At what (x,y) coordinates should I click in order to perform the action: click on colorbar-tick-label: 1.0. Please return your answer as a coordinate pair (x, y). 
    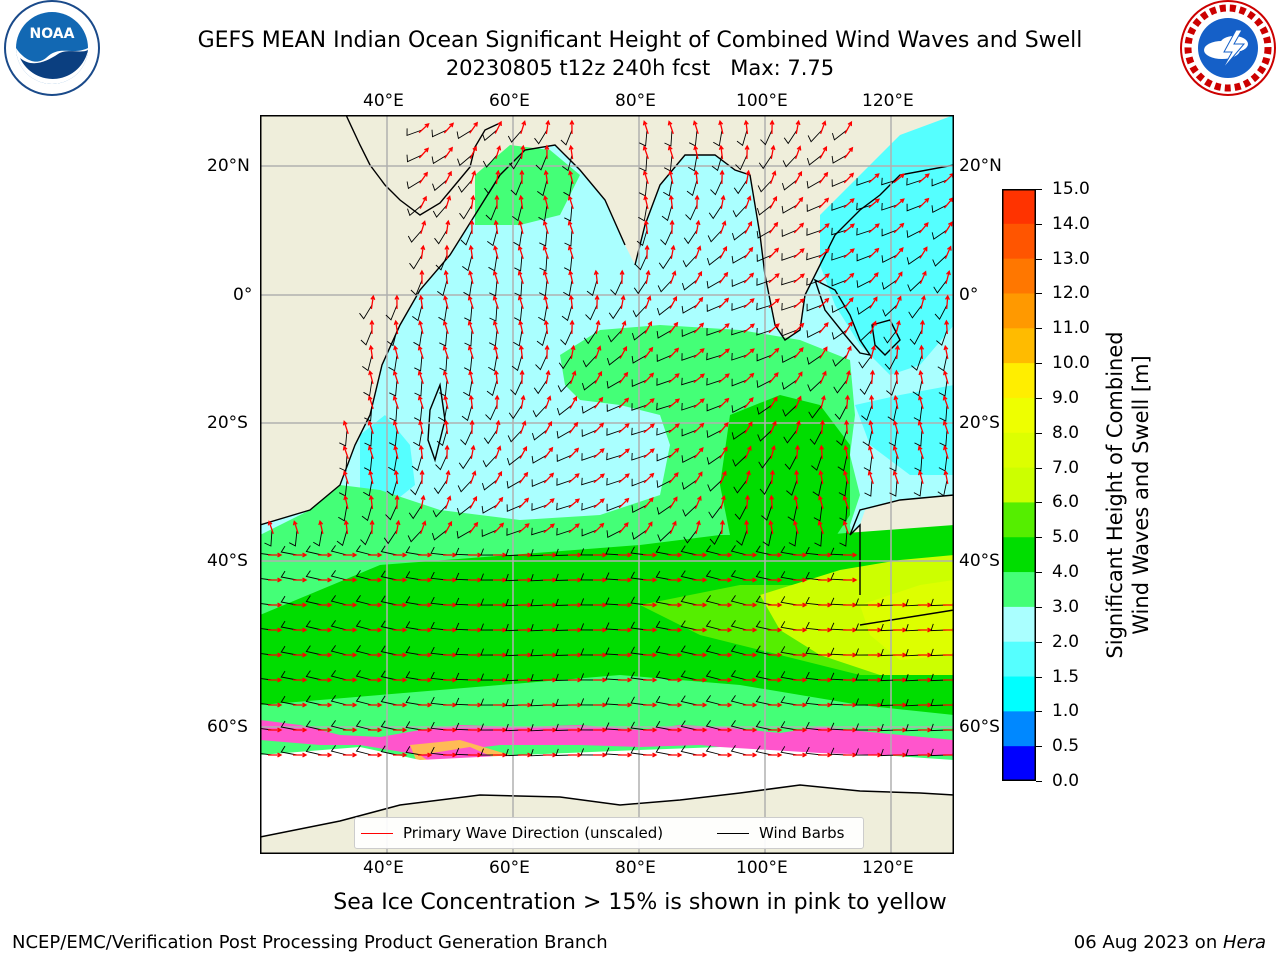
    Looking at the image, I should click on (1066, 711).